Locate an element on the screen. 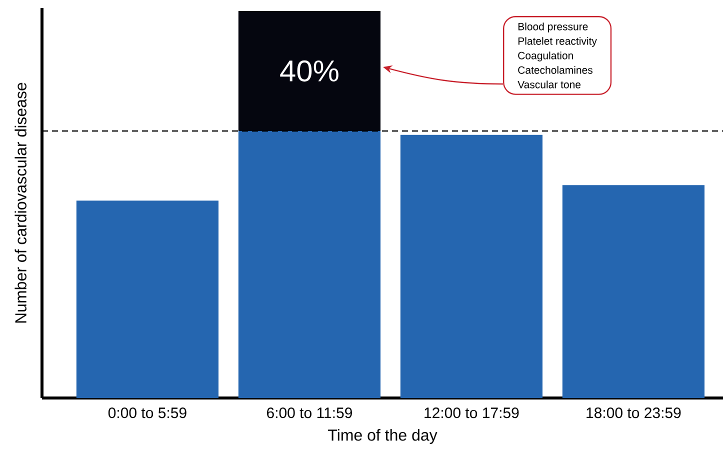 The height and width of the screenshot is (464, 723). x-tick-label: 12:00 to 17:59 is located at coordinates (471, 413).